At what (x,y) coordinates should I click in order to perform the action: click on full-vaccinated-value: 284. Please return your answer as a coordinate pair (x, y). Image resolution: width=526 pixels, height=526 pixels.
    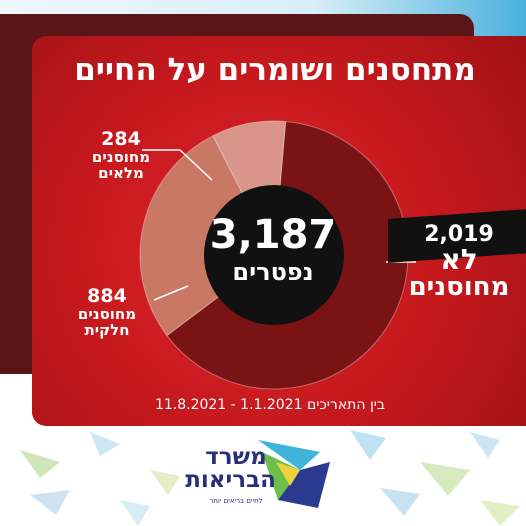
    Looking at the image, I should click on (121, 139).